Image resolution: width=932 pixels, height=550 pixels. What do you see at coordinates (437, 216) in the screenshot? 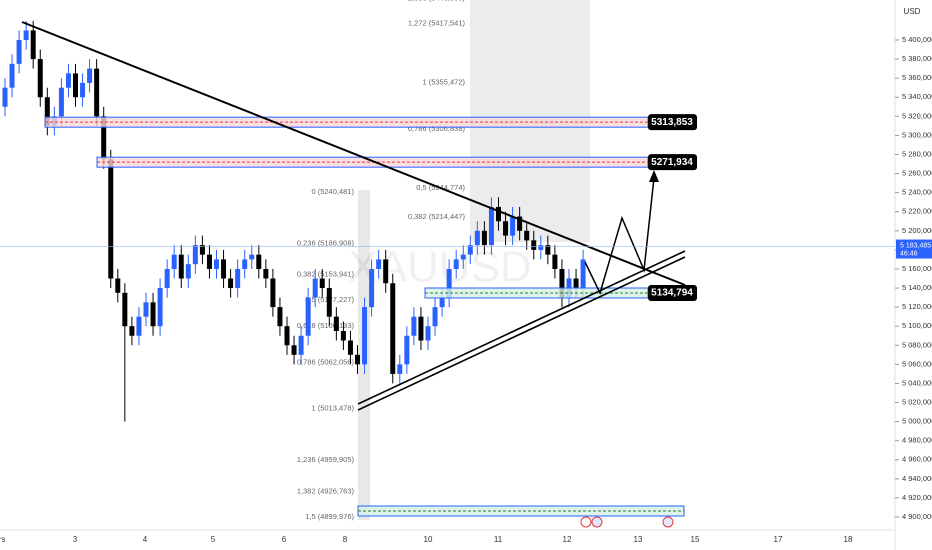
I see `fib-label: 0,382 (5214,447)` at bounding box center [437, 216].